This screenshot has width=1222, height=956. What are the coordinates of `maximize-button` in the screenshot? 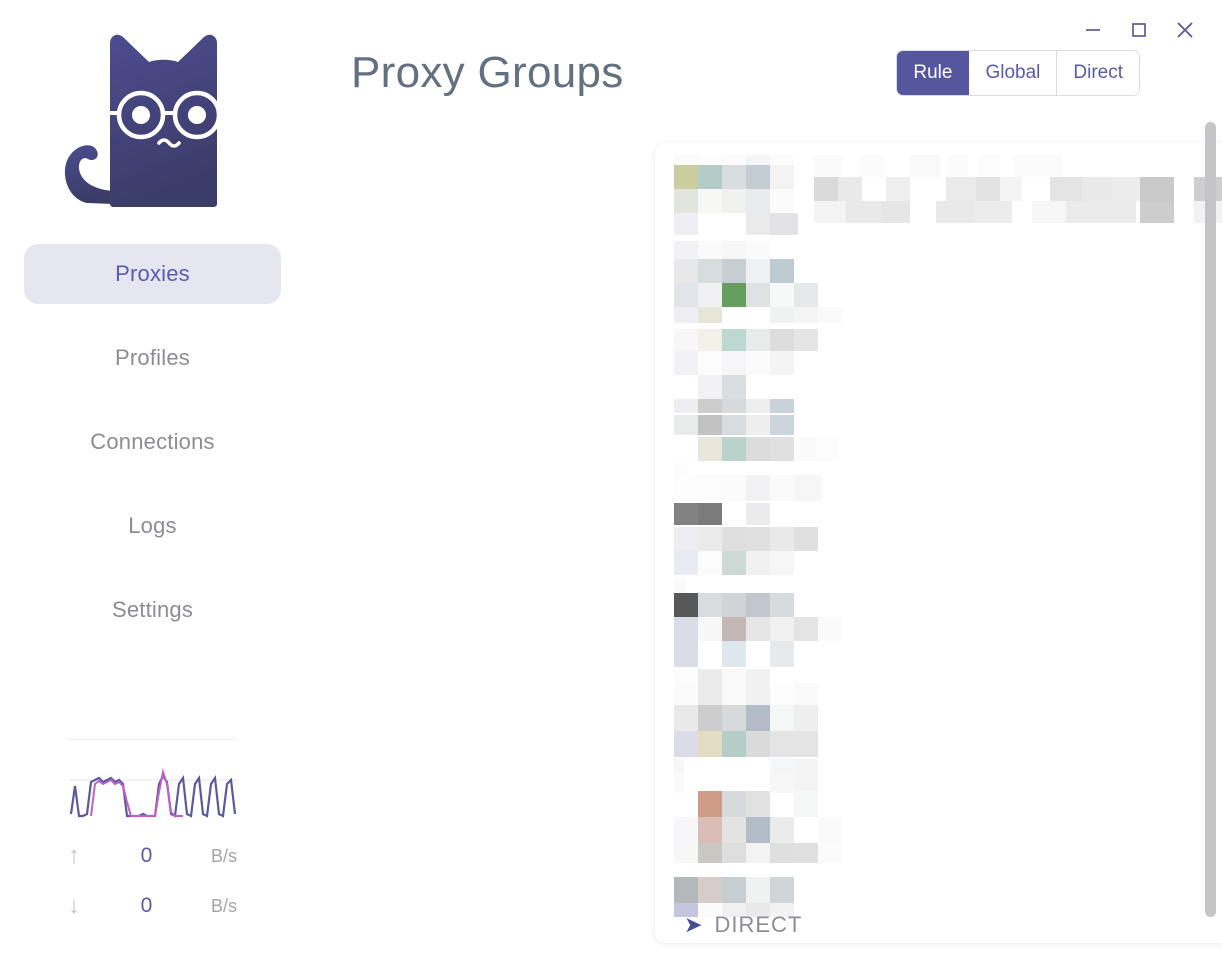 It's located at (1139, 30).